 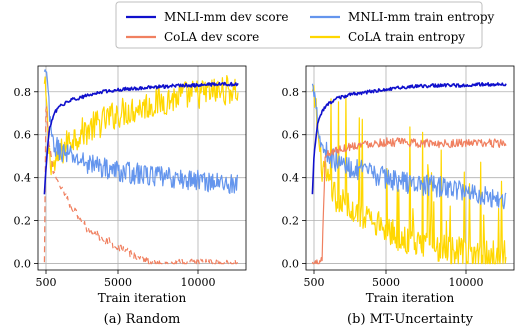 I want to click on panel-caption: (b) MT-Uncertainty, so click(x=410, y=319).